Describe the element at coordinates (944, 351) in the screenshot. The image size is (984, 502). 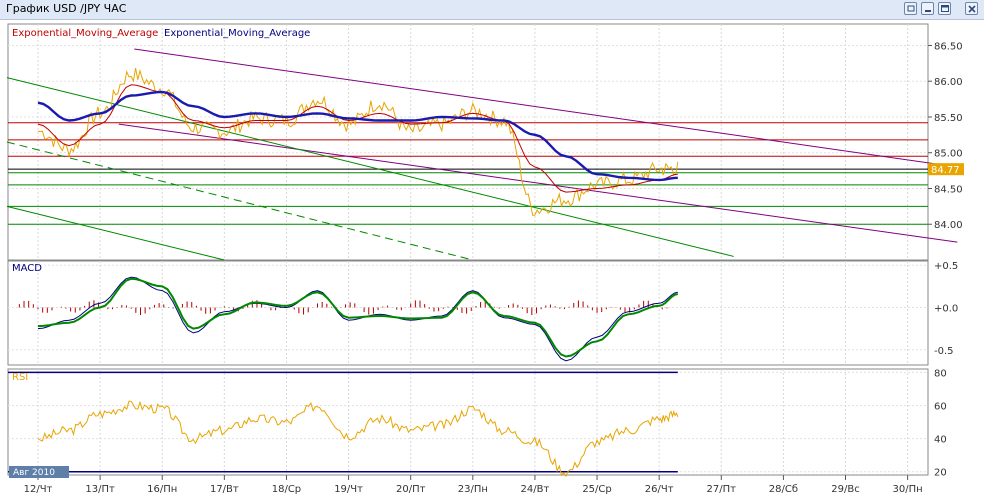
I see `y-tick-label: -0.5` at that location.